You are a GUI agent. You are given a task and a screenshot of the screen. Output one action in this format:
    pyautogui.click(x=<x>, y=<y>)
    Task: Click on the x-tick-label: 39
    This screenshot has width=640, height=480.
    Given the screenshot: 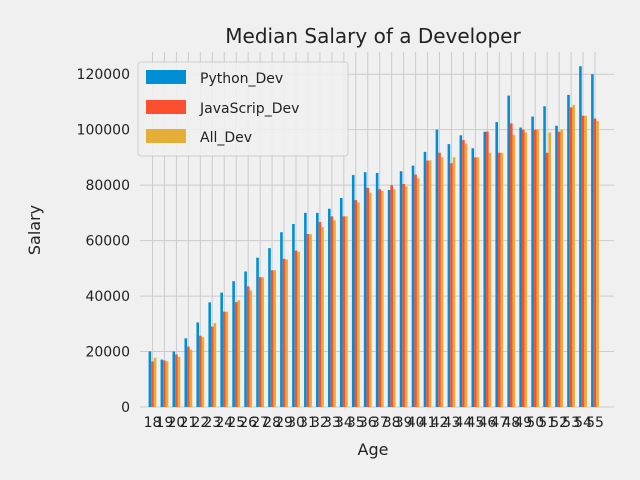 What is the action you would take?
    pyautogui.click(x=404, y=423)
    